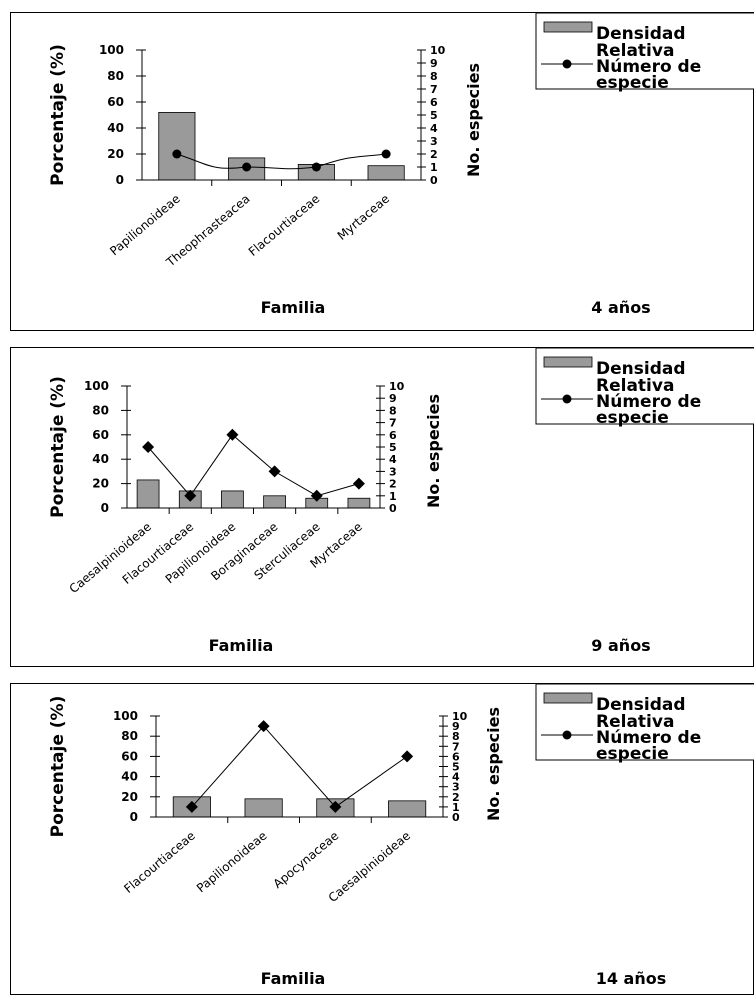  I want to click on point-caesalpinioideae, so click(407, 756).